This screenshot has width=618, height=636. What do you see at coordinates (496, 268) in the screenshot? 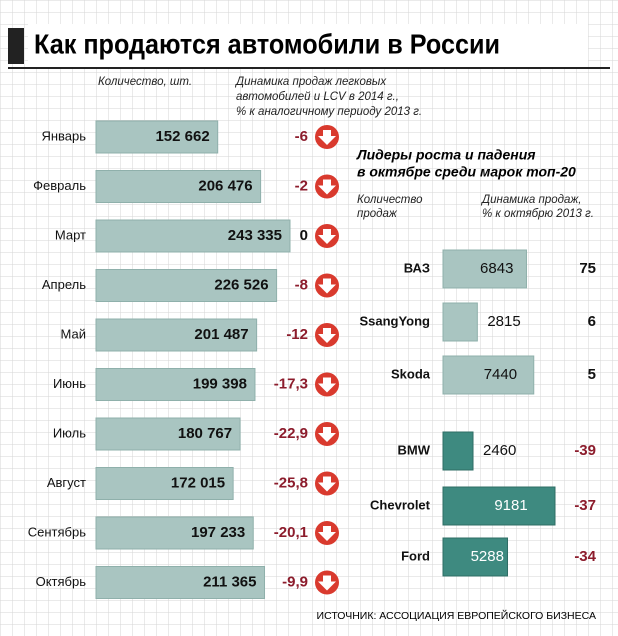
I see `value-label: 6843` at bounding box center [496, 268].